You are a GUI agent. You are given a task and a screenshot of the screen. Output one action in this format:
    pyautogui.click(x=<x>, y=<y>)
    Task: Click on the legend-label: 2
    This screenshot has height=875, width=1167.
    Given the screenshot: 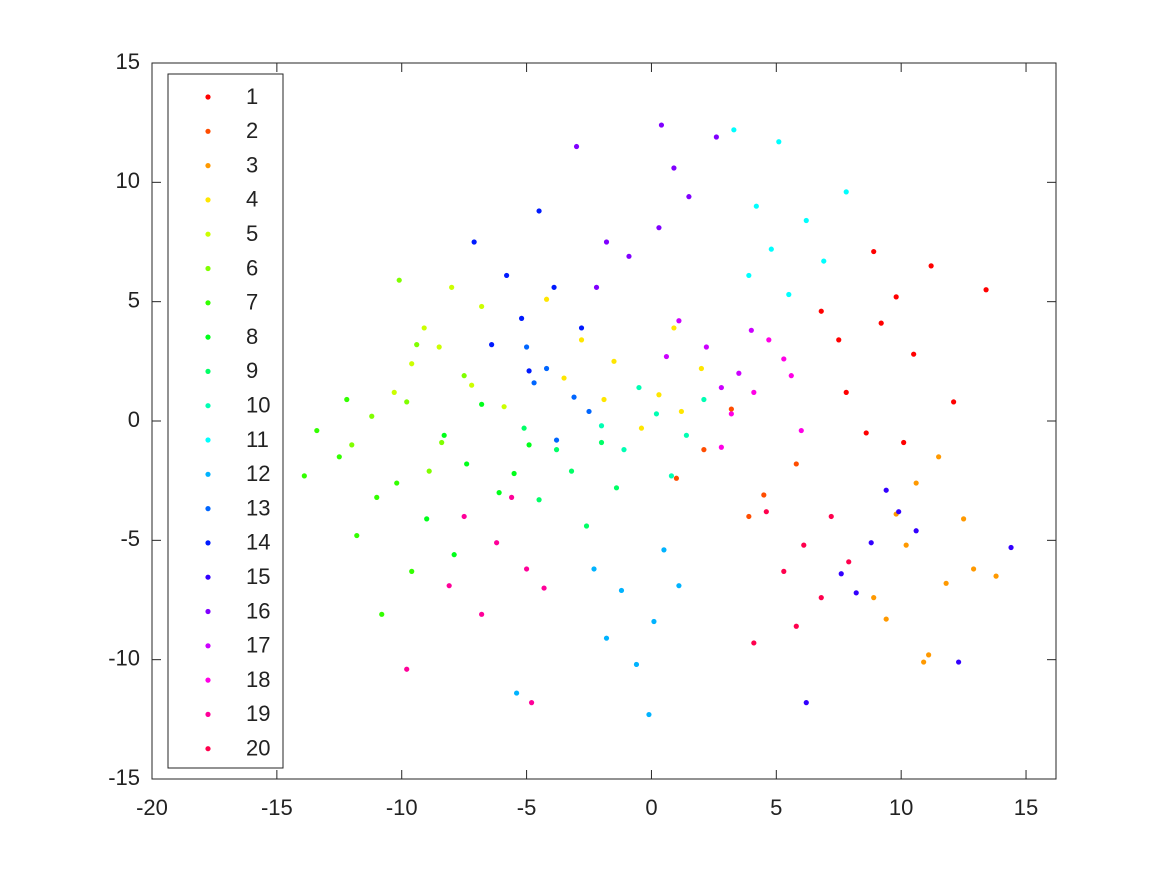 What is the action you would take?
    pyautogui.click(x=252, y=130)
    